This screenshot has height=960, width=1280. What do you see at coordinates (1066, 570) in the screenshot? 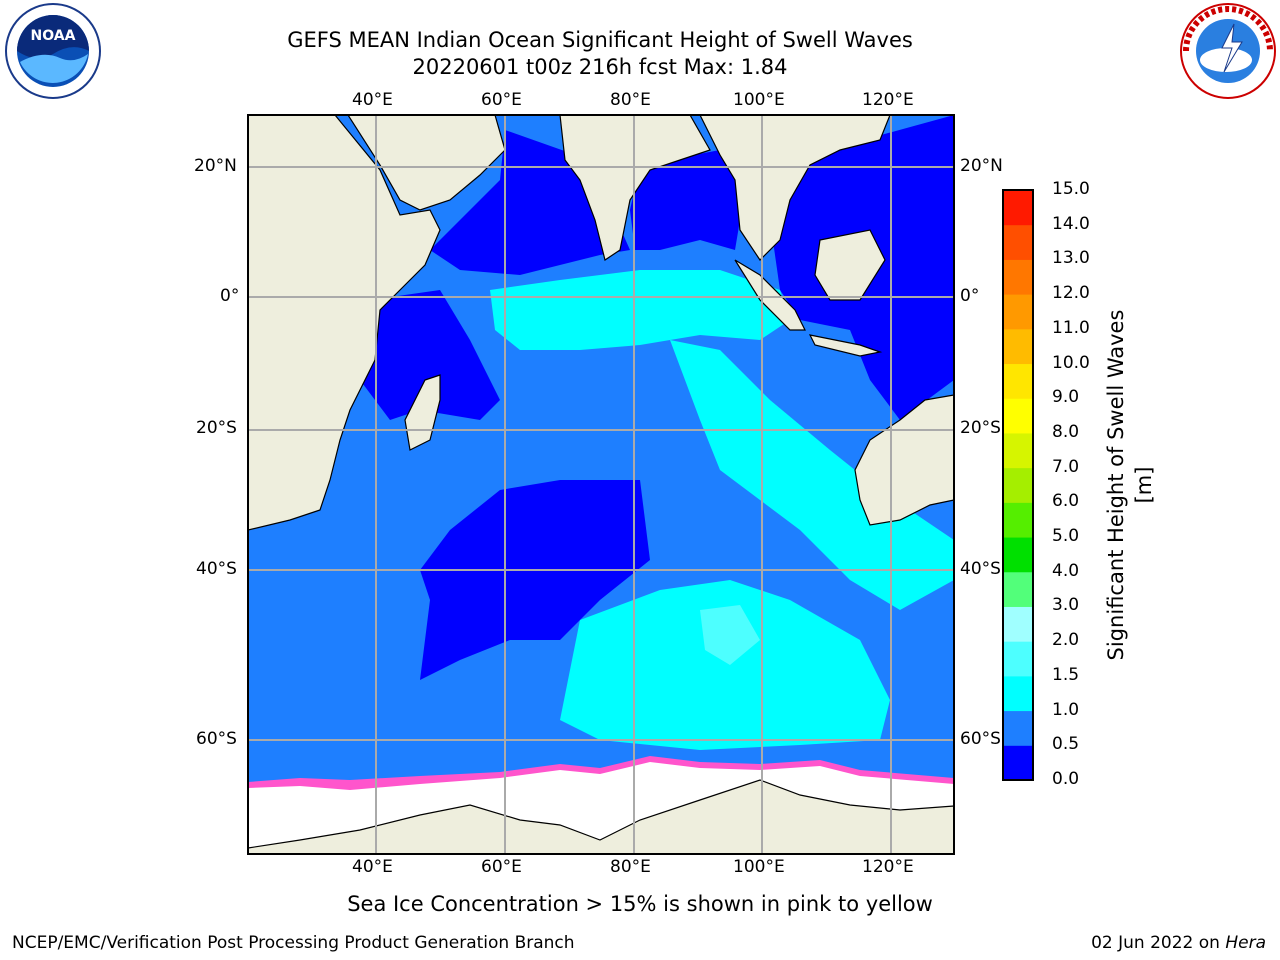
I see `colorbar-tick-label: 4.0` at bounding box center [1066, 570].